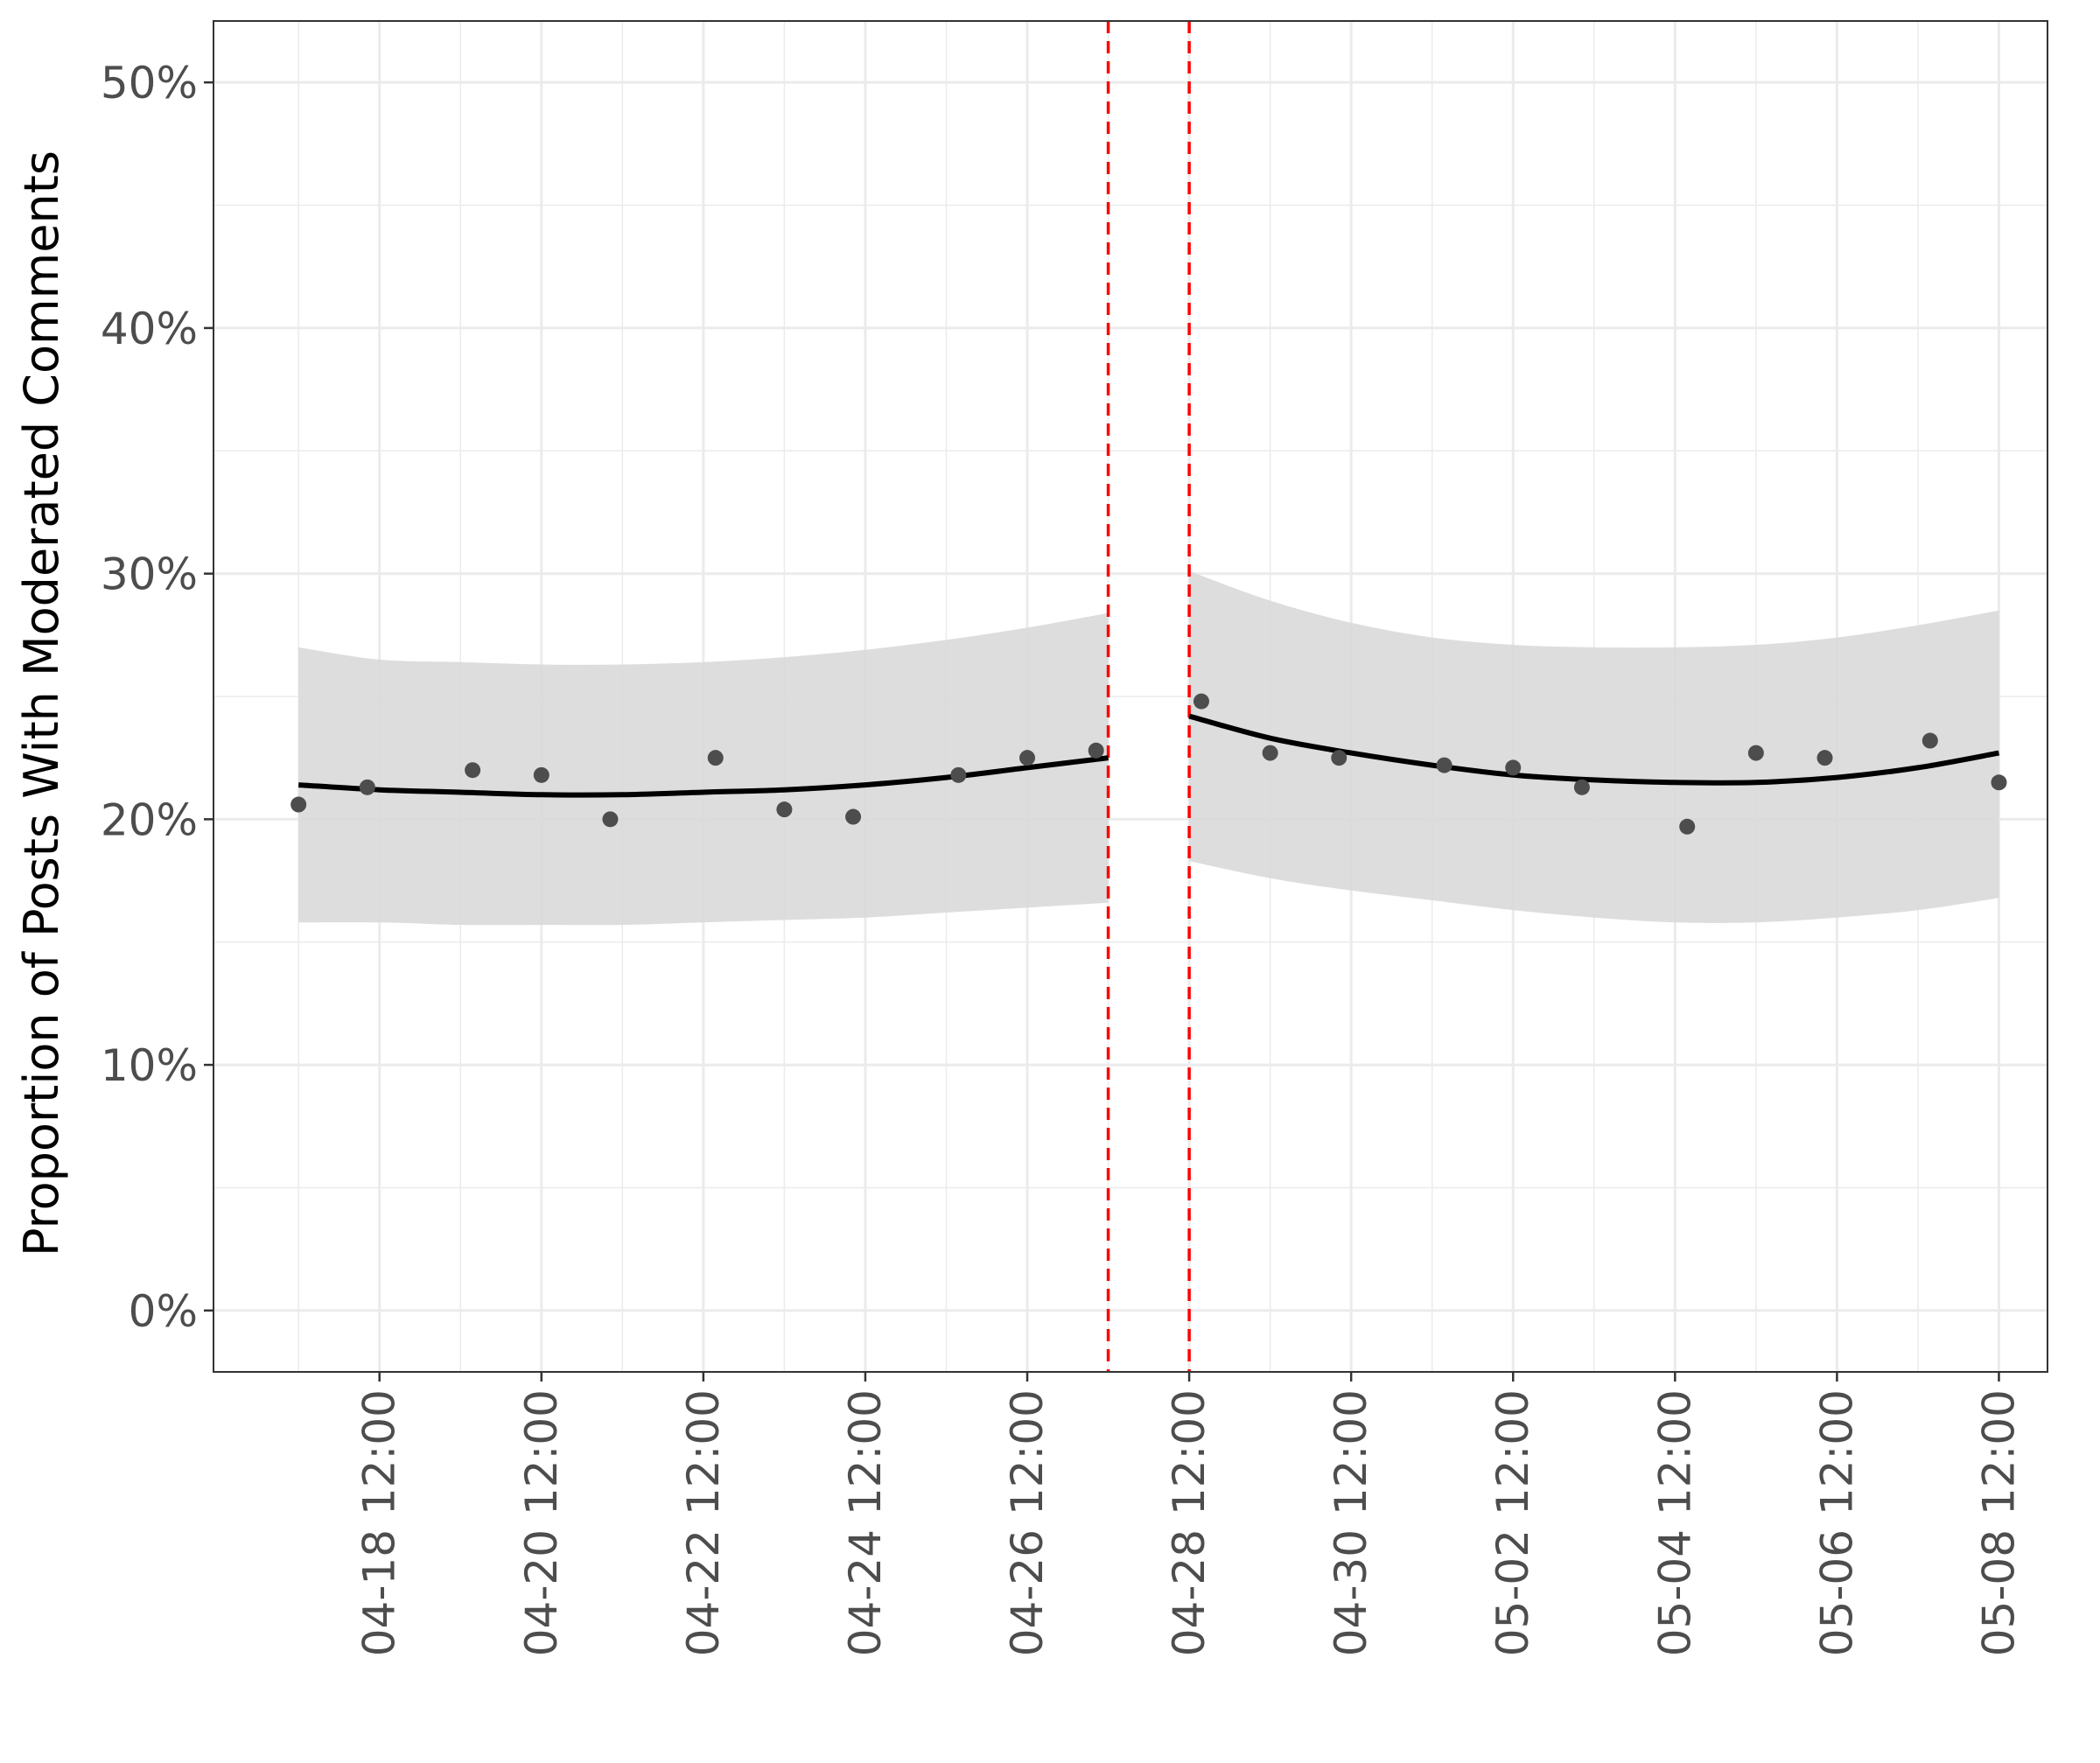  What do you see at coordinates (1999, 1522) in the screenshot?
I see `x-tick-label: 05-08 12:00` at bounding box center [1999, 1522].